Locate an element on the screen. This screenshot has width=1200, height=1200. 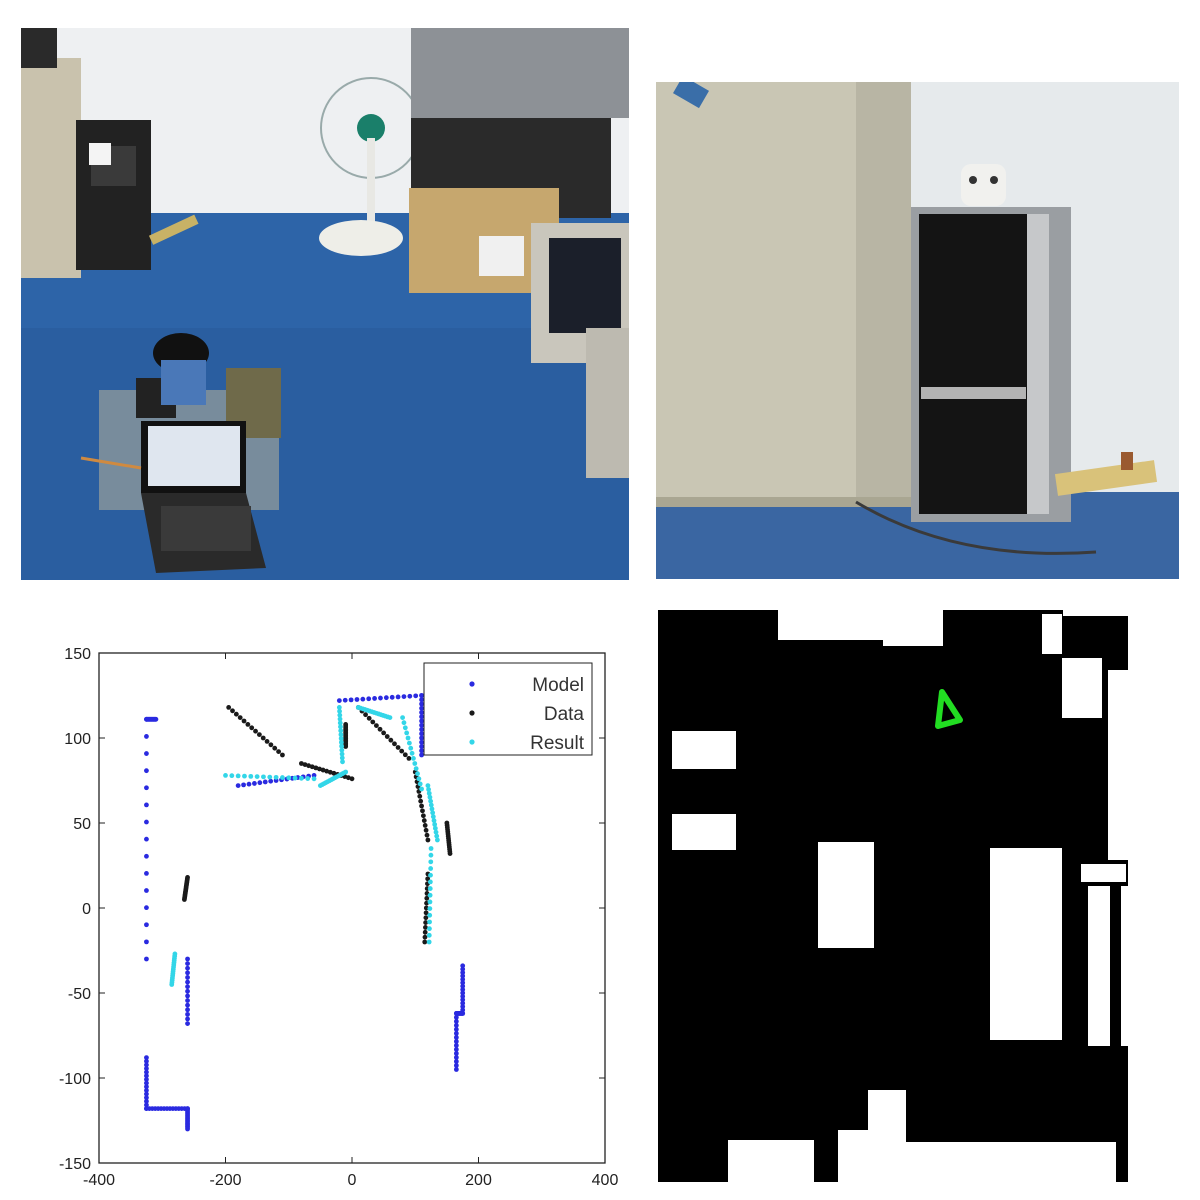
y-tick-label: 100 is located at coordinates (77, 739).